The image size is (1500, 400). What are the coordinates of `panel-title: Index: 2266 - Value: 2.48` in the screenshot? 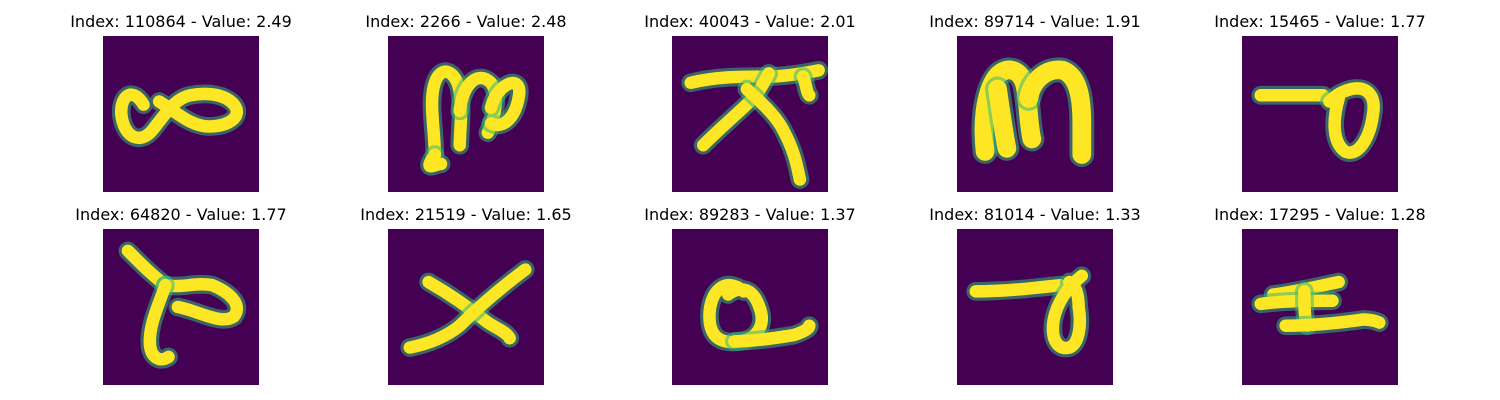 It's located at (466, 21).